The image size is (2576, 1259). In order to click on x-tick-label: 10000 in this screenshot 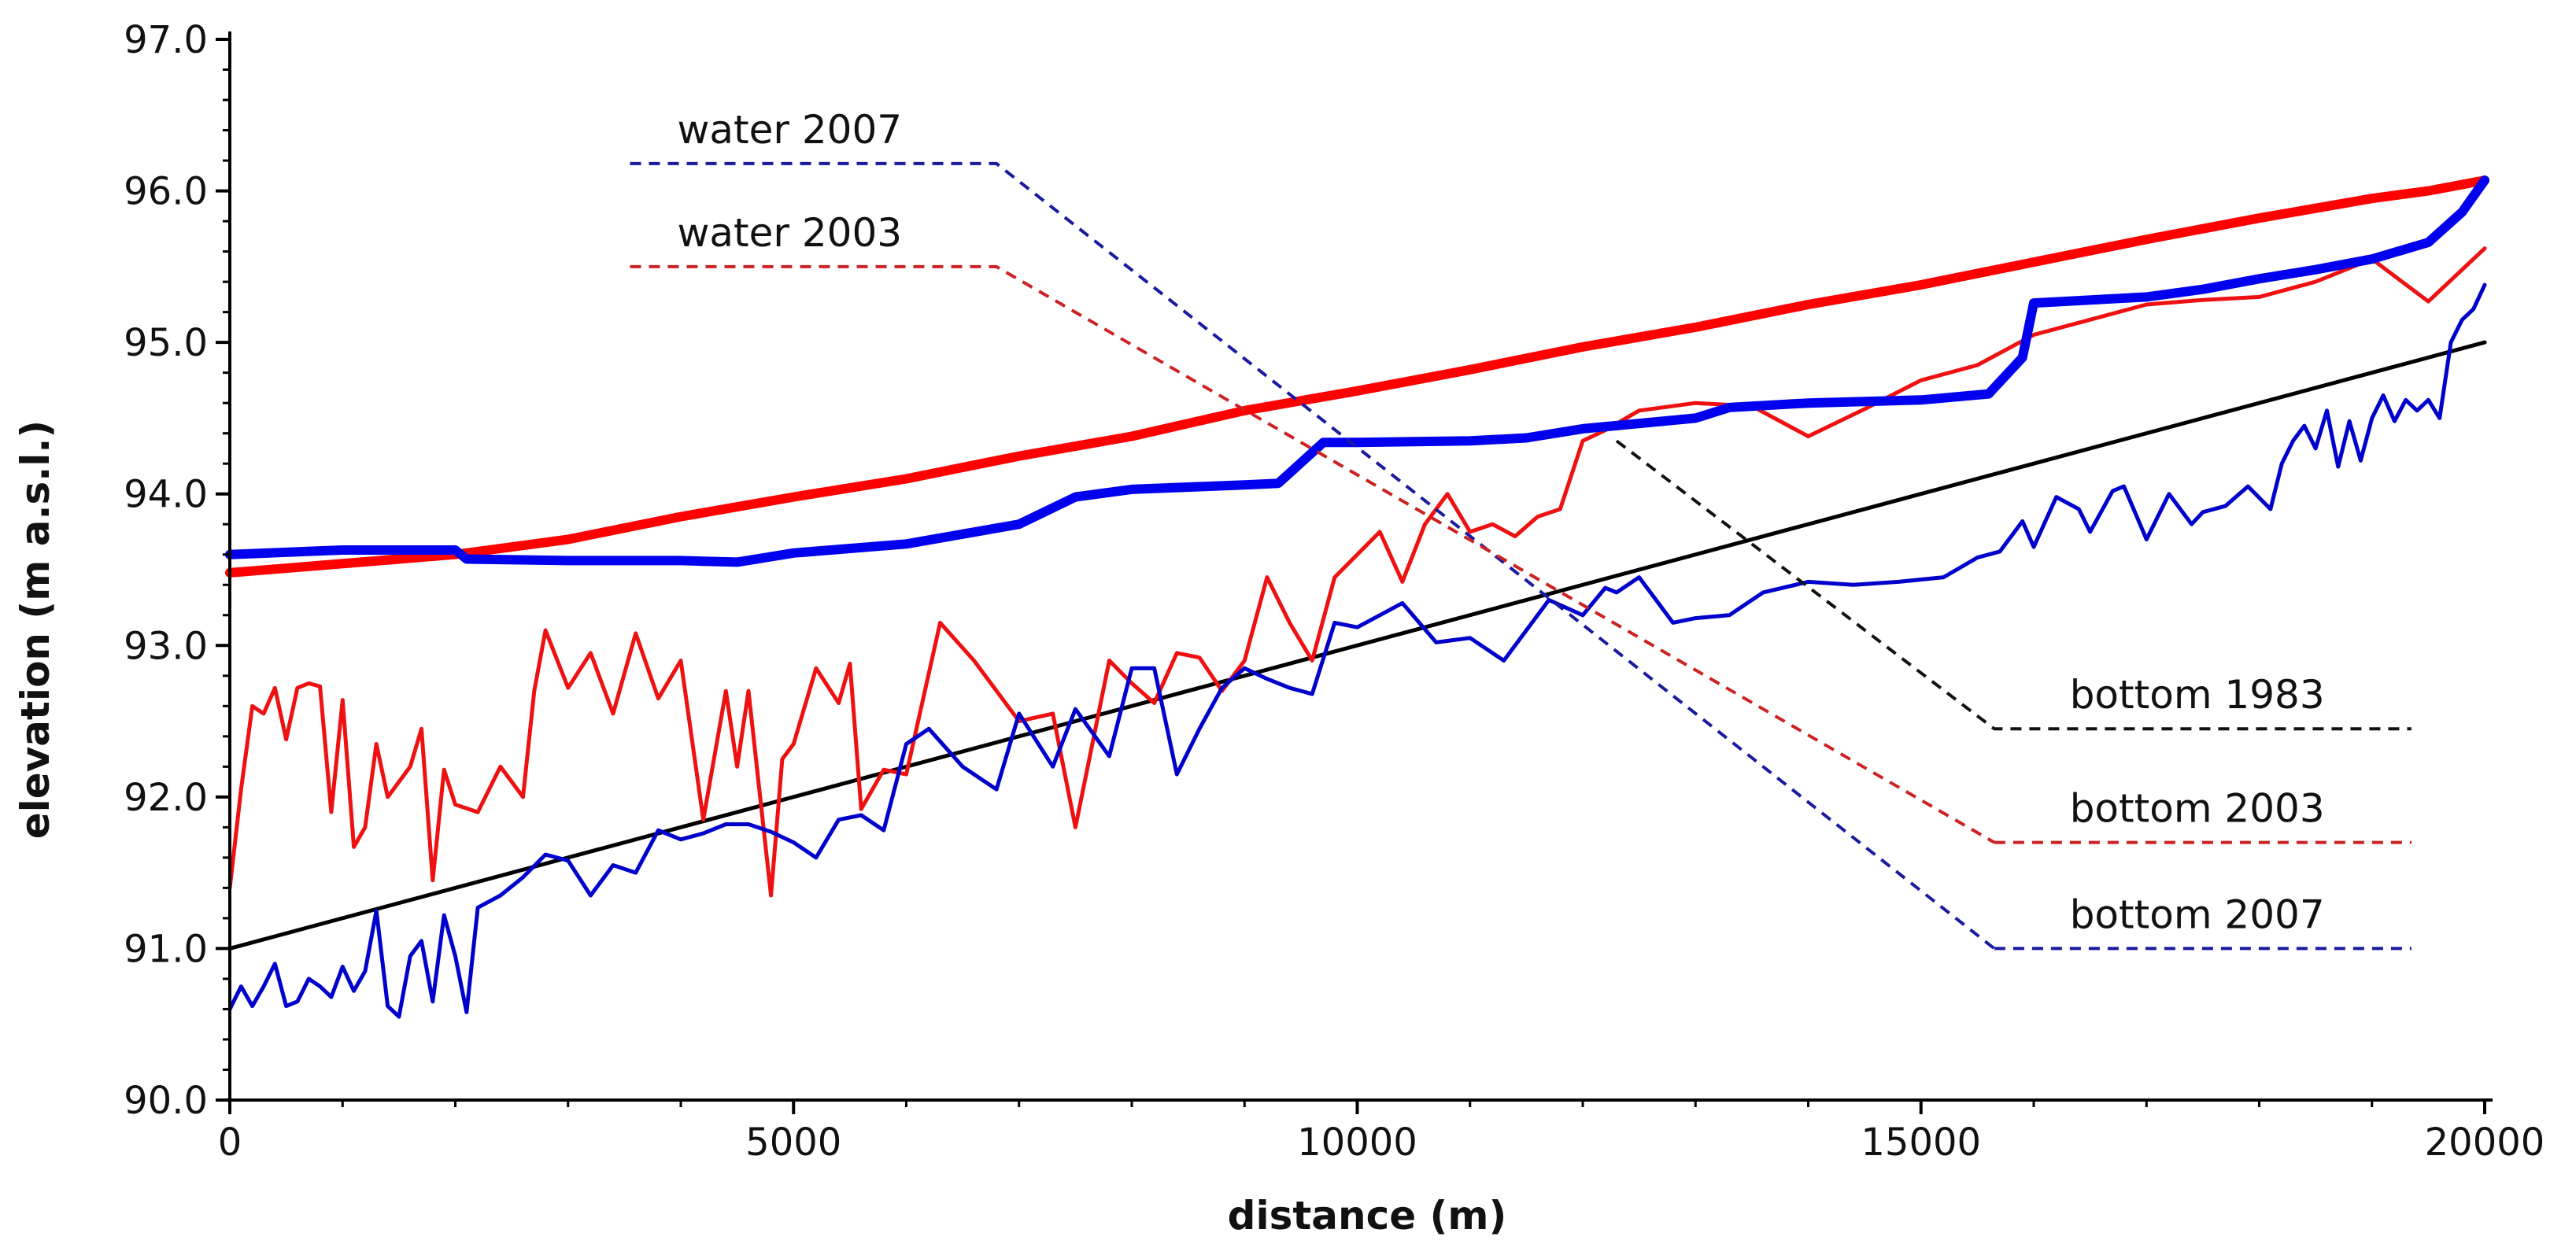, I will do `click(1357, 1143)`.